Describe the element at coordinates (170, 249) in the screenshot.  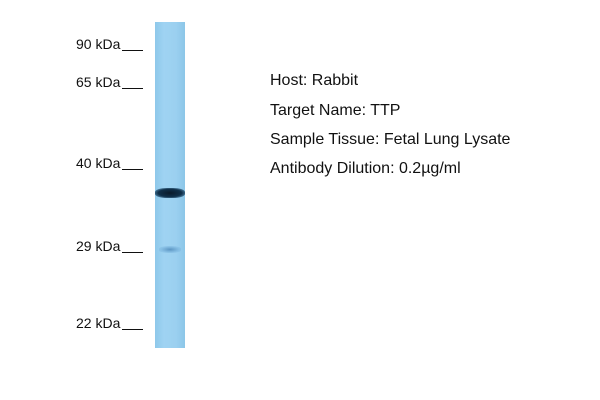
I see `faint-band` at that location.